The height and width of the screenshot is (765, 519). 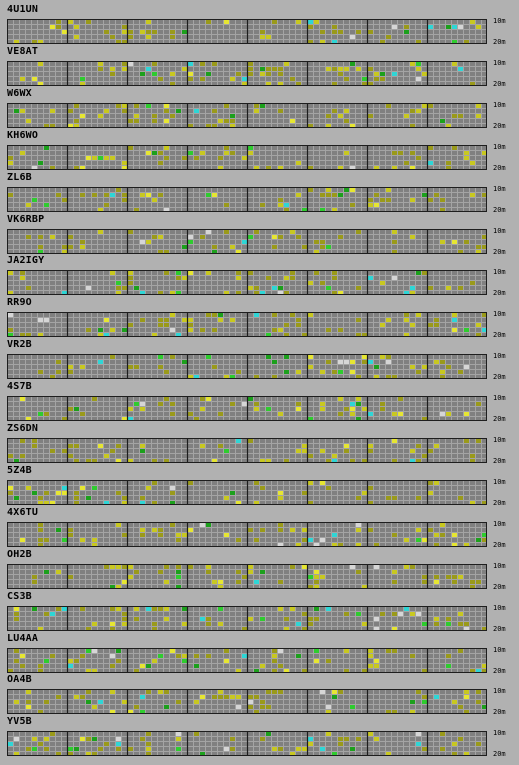 I want to click on propagation-grid, so click(x=247, y=283).